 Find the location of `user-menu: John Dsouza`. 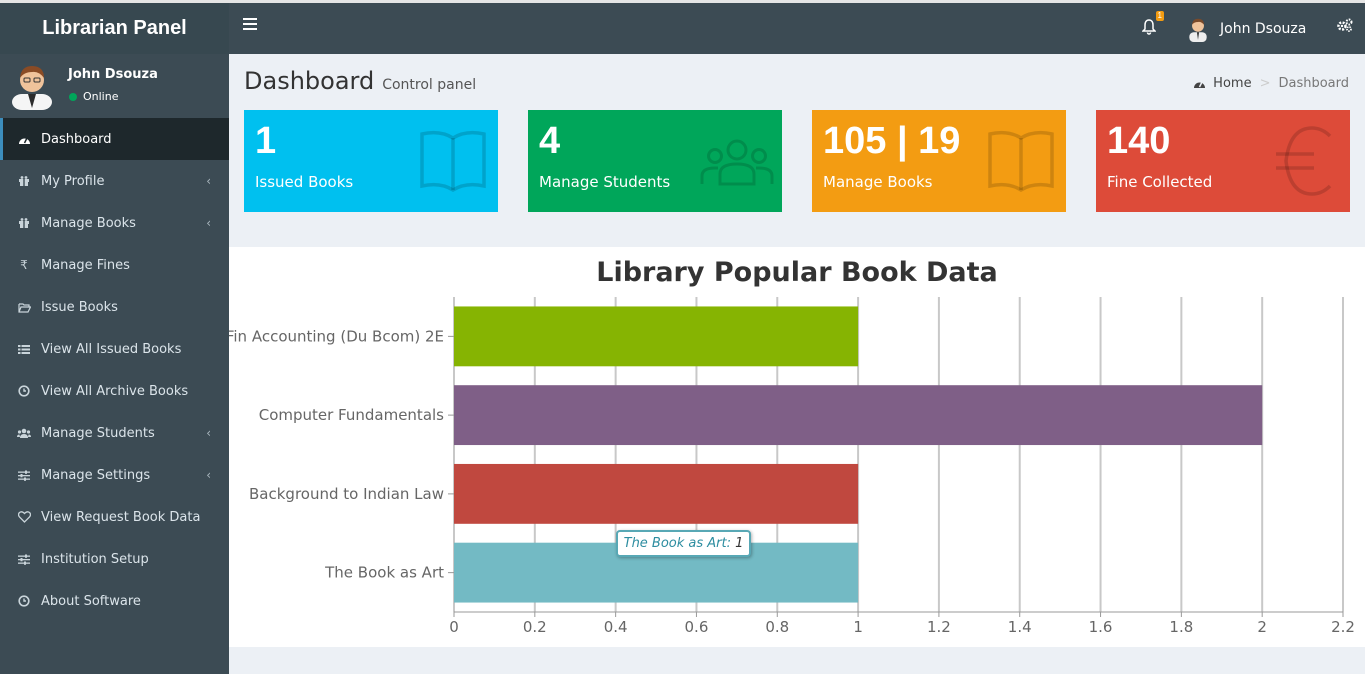

user-menu: John Dsouza is located at coordinates (1246, 29).